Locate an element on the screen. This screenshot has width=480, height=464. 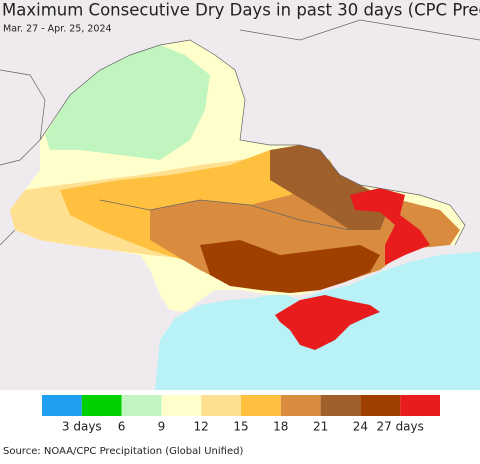
legend-label: 24 is located at coordinates (360, 427).